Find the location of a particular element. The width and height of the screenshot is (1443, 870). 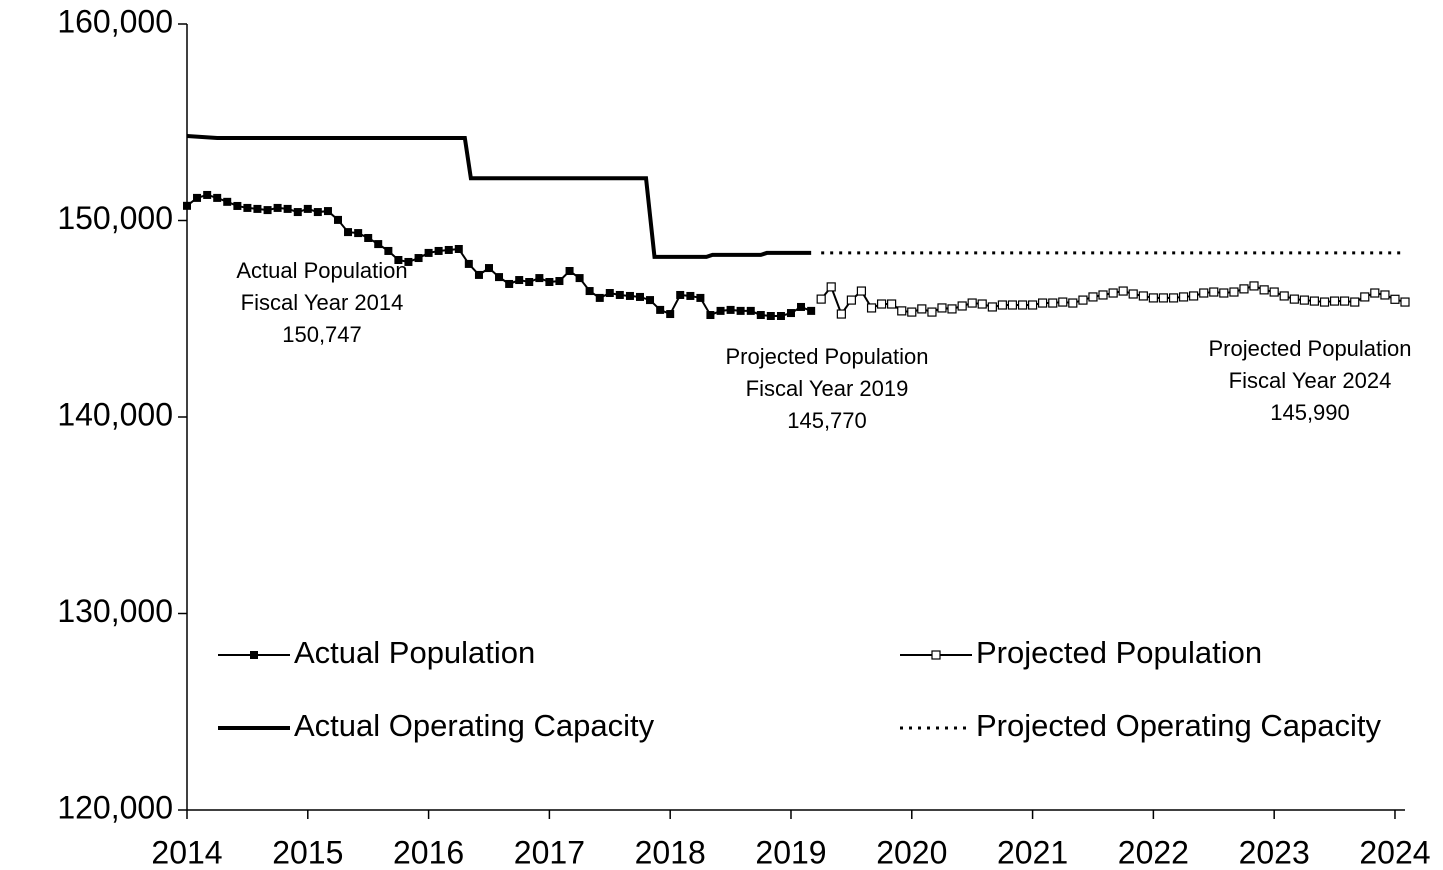

x-tick-label: 2024 is located at coordinates (1394, 852).